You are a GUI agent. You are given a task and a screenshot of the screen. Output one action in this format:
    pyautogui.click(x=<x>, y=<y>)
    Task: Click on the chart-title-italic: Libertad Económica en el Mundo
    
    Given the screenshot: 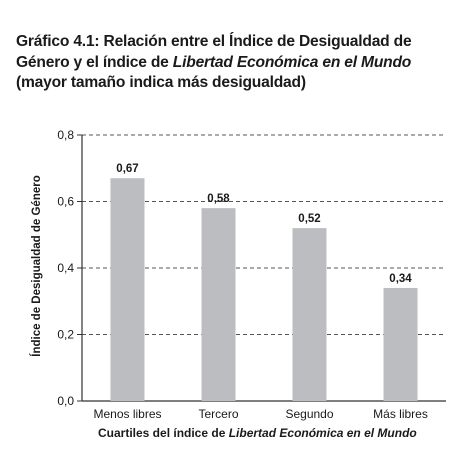 What is the action you would take?
    pyautogui.click(x=292, y=62)
    